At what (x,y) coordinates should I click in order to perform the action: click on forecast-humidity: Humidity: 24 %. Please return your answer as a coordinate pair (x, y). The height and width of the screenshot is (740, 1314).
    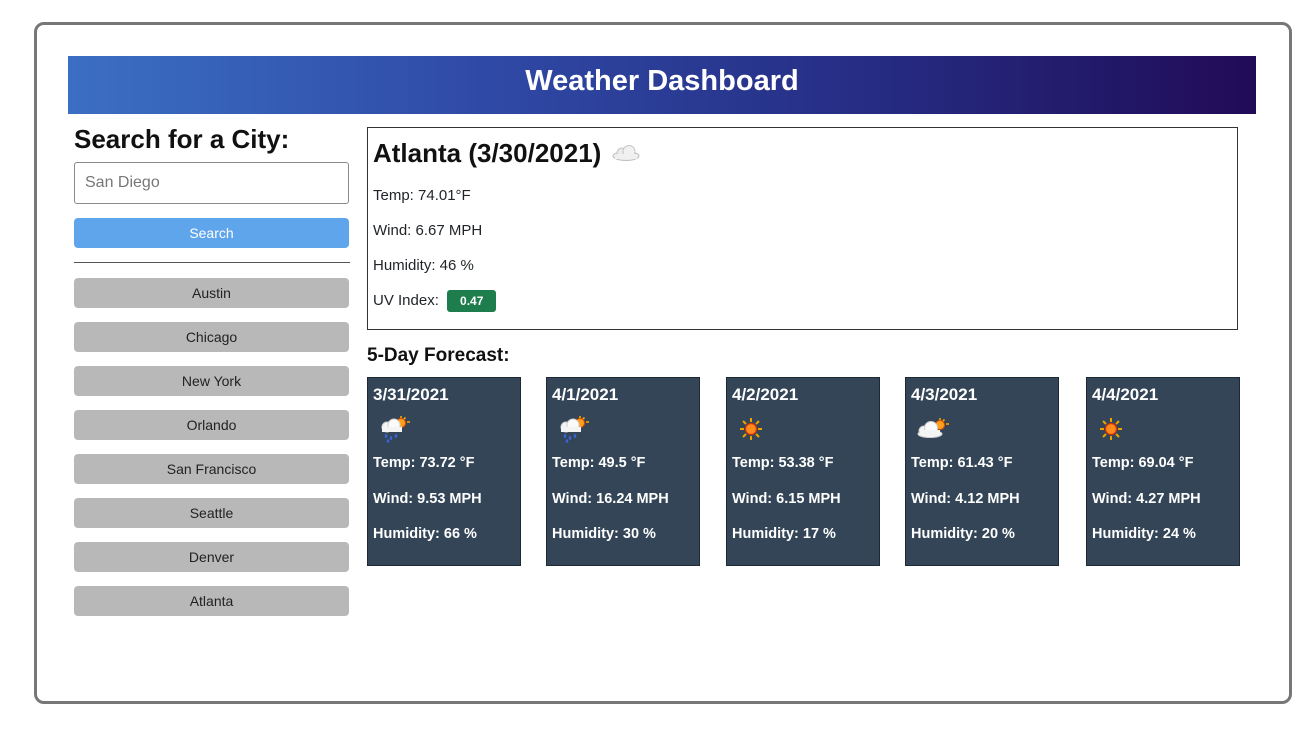
    Looking at the image, I should click on (1144, 534).